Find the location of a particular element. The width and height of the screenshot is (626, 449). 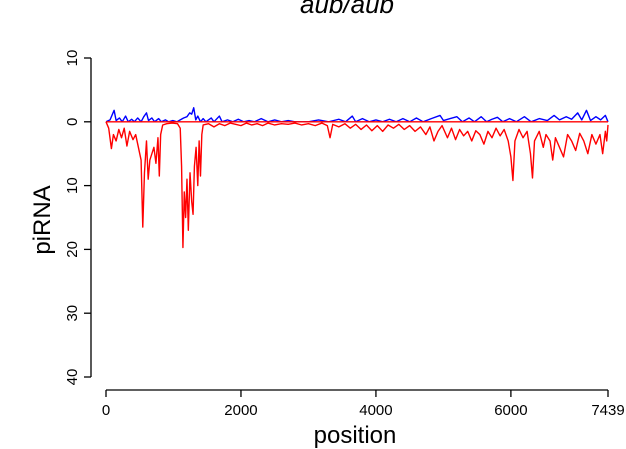

x-tick-label: 6000 is located at coordinates (510, 410).